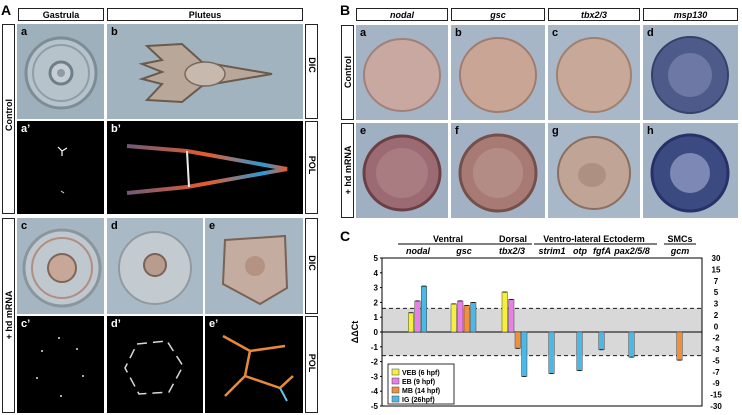  I want to click on row-group-hd-label: + hd mRNA, so click(9, 315).